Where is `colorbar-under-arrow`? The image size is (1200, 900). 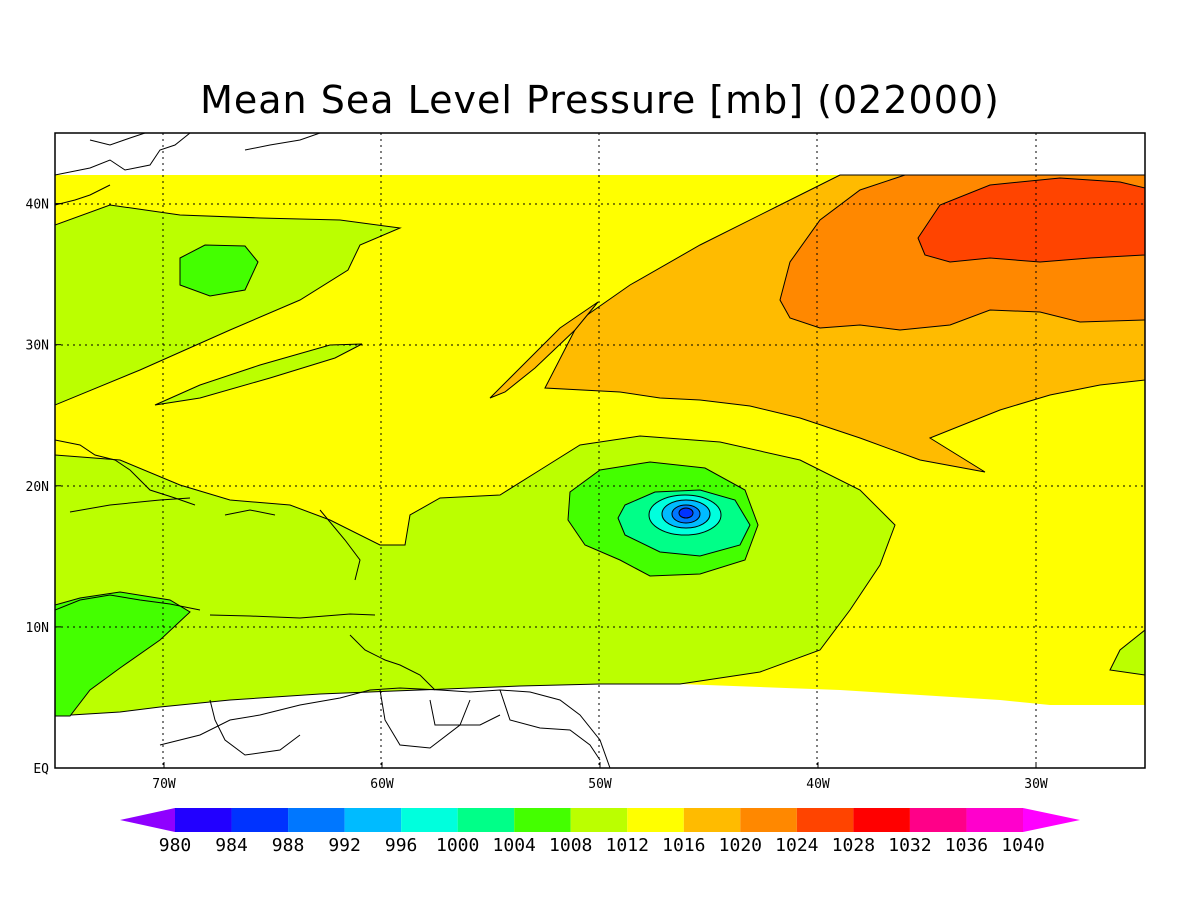 colorbar-under-arrow is located at coordinates (147, 820).